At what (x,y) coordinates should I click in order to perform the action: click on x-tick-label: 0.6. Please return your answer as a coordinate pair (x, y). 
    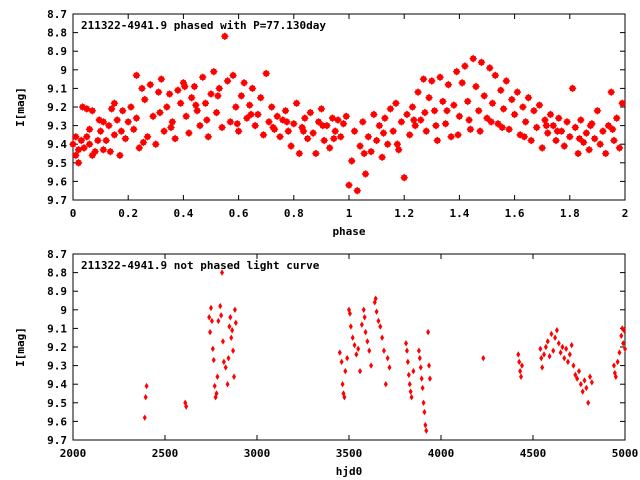
    Looking at the image, I should click on (239, 213).